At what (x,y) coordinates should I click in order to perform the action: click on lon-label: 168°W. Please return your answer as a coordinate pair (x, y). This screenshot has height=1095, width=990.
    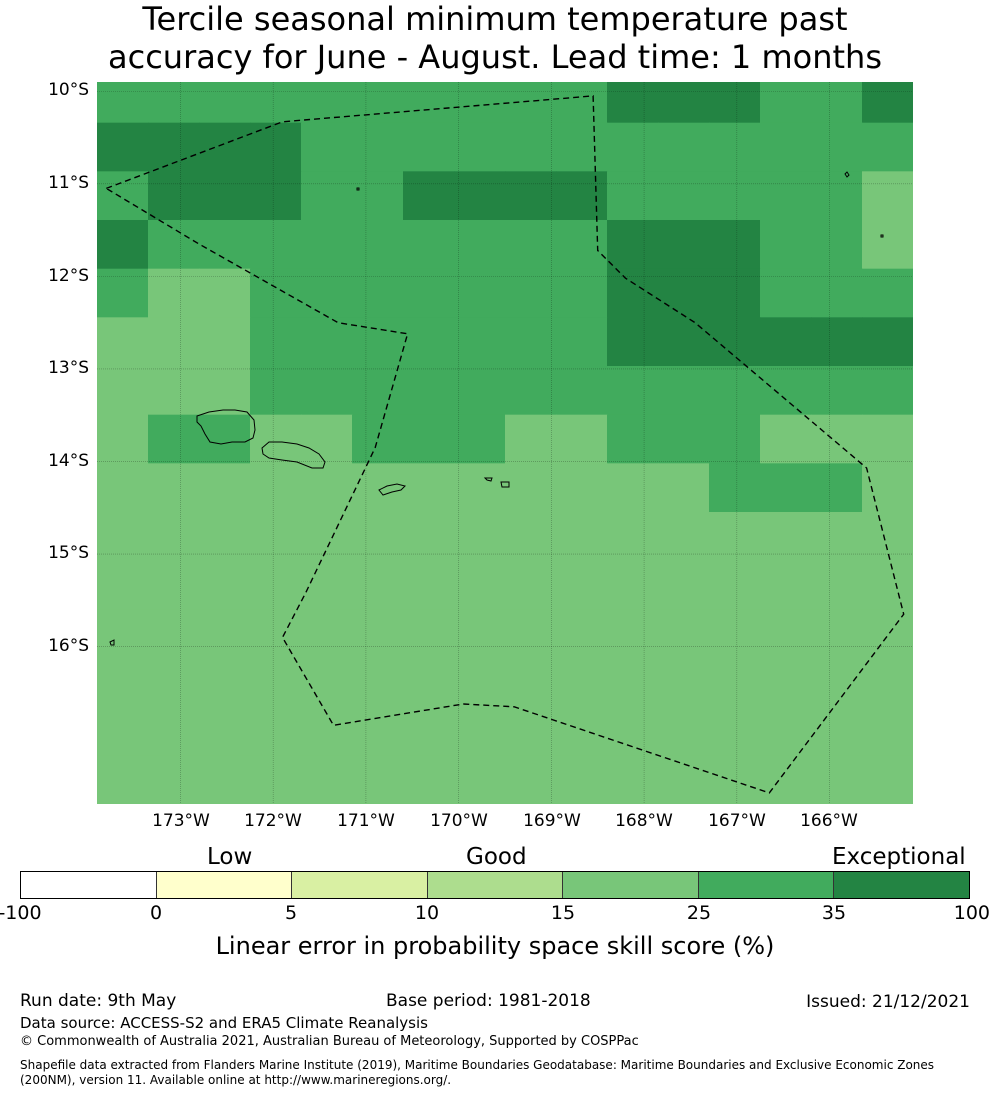
    Looking at the image, I should click on (644, 821).